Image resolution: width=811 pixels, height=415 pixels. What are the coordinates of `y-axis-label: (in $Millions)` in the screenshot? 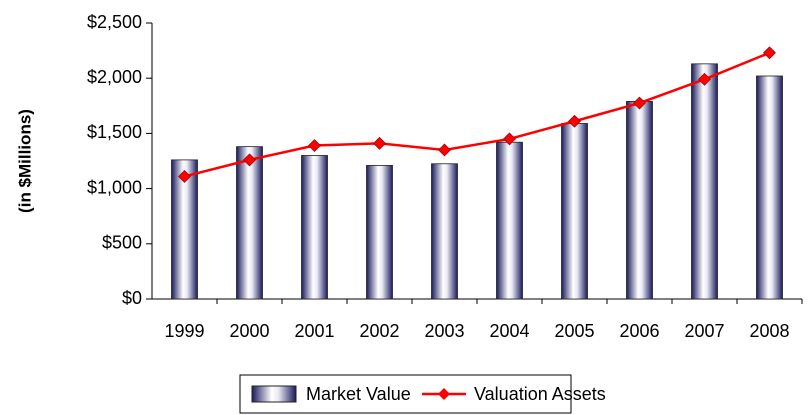 It's located at (24, 161).